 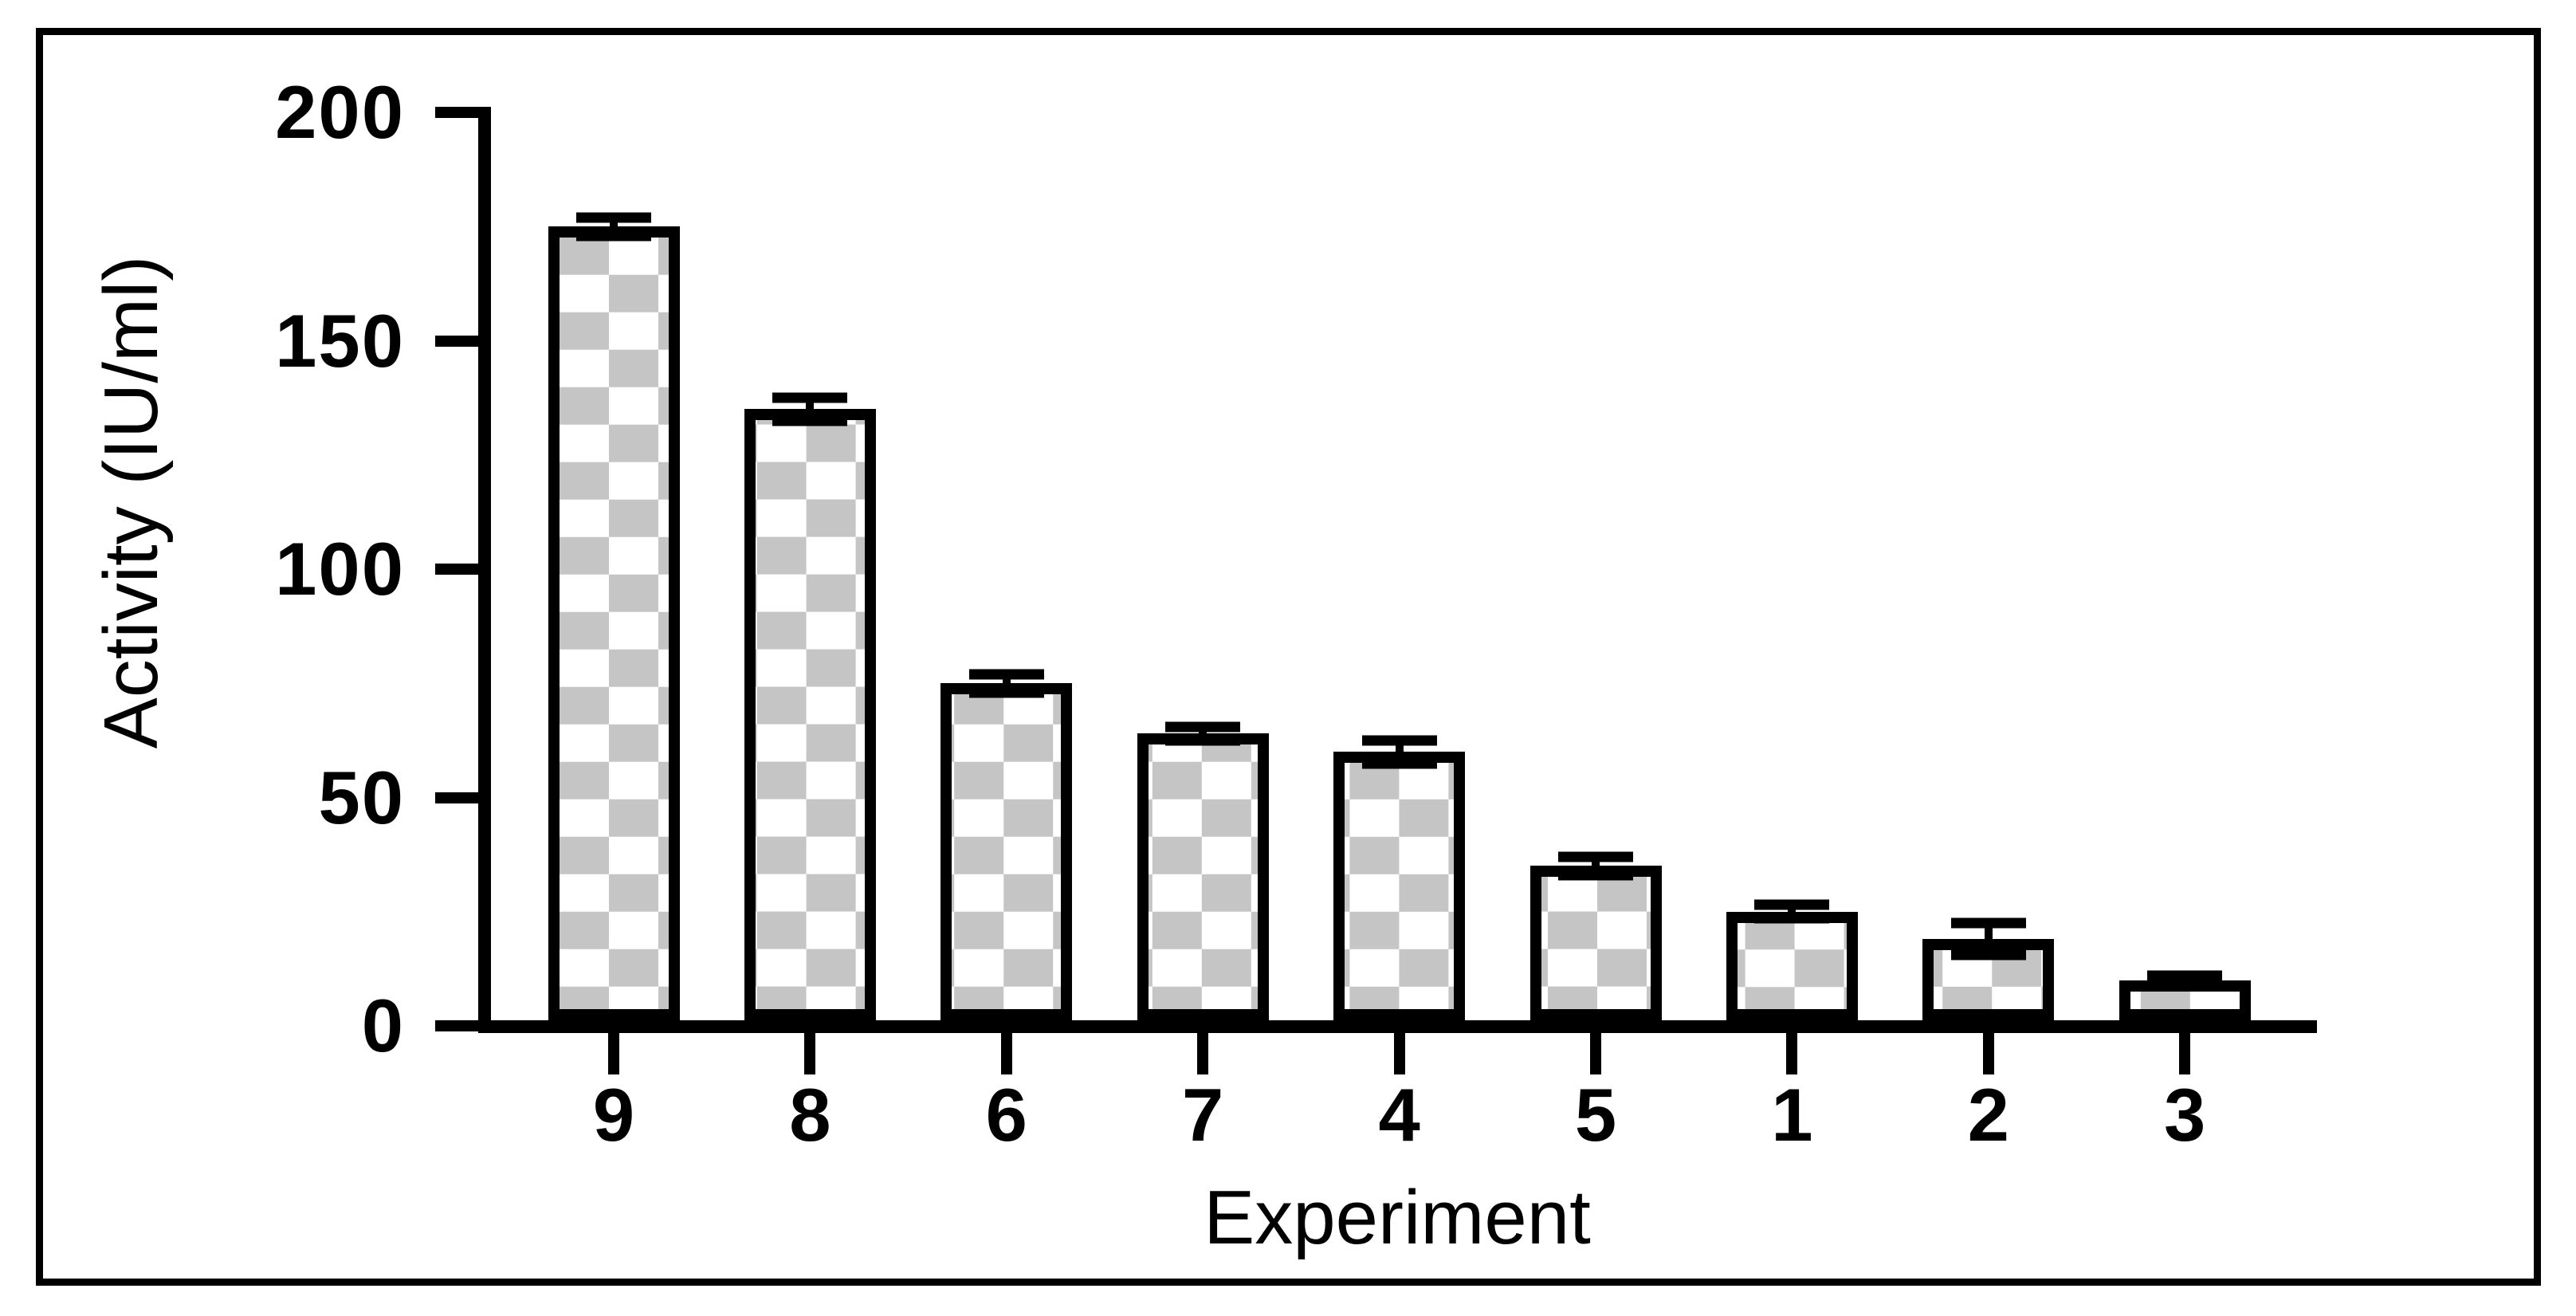 What do you see at coordinates (340, 112) in the screenshot?
I see `y-axis-tick-label: 200` at bounding box center [340, 112].